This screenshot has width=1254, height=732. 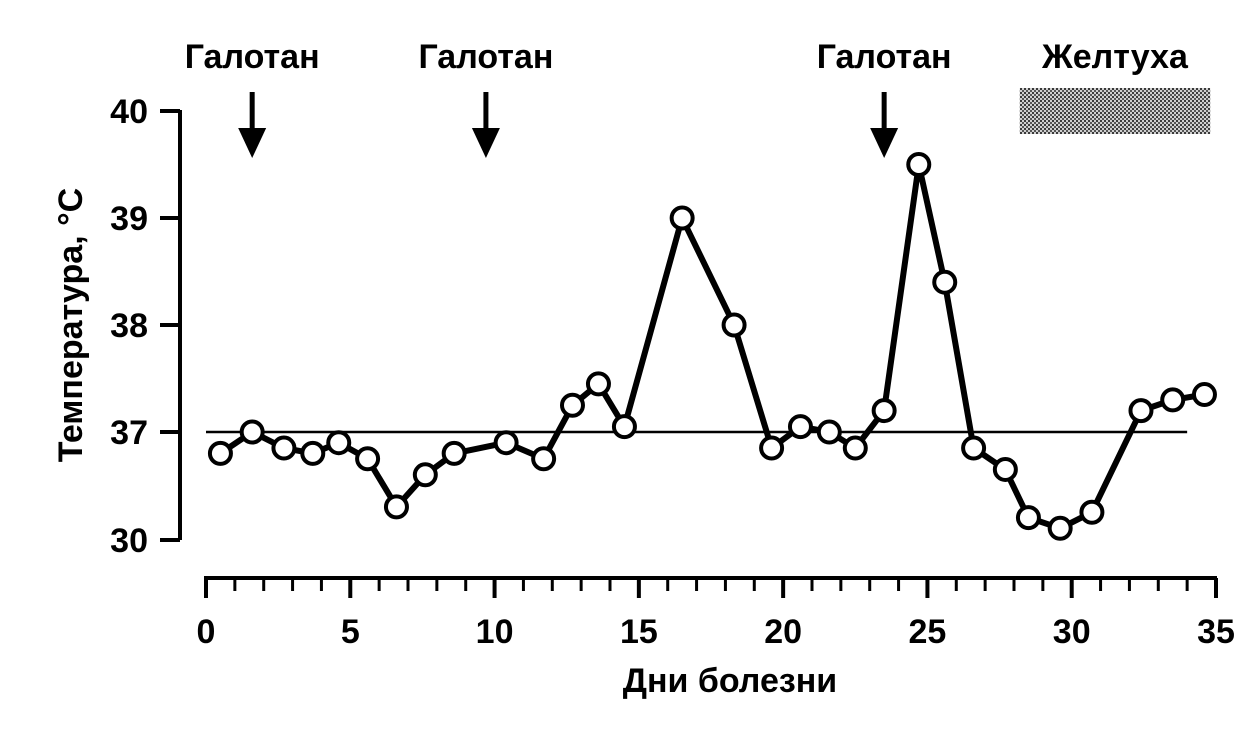 I want to click on x-tick-label: 35, so click(x=1216, y=632).